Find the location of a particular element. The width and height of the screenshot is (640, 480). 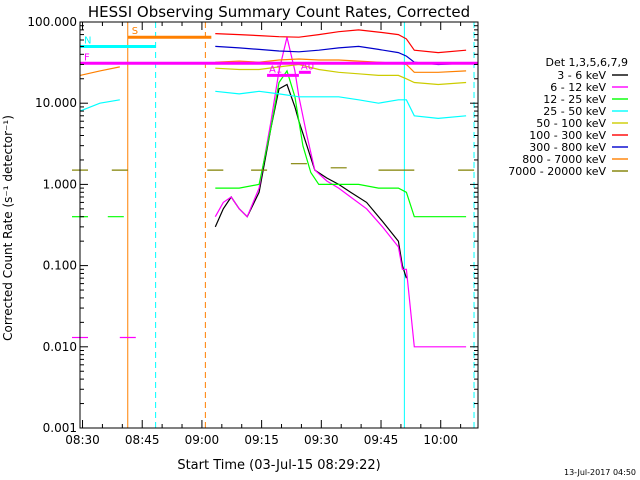

legend-label: 7000 - 20000 keV is located at coordinates (557, 171).